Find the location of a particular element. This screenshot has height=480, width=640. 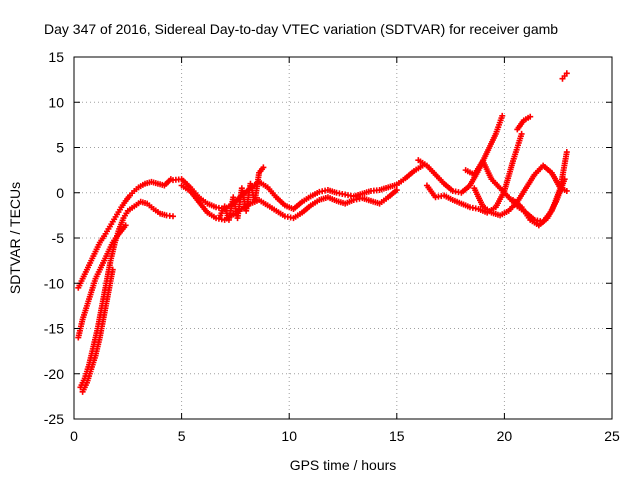

x-tick-label: 25 is located at coordinates (612, 436).